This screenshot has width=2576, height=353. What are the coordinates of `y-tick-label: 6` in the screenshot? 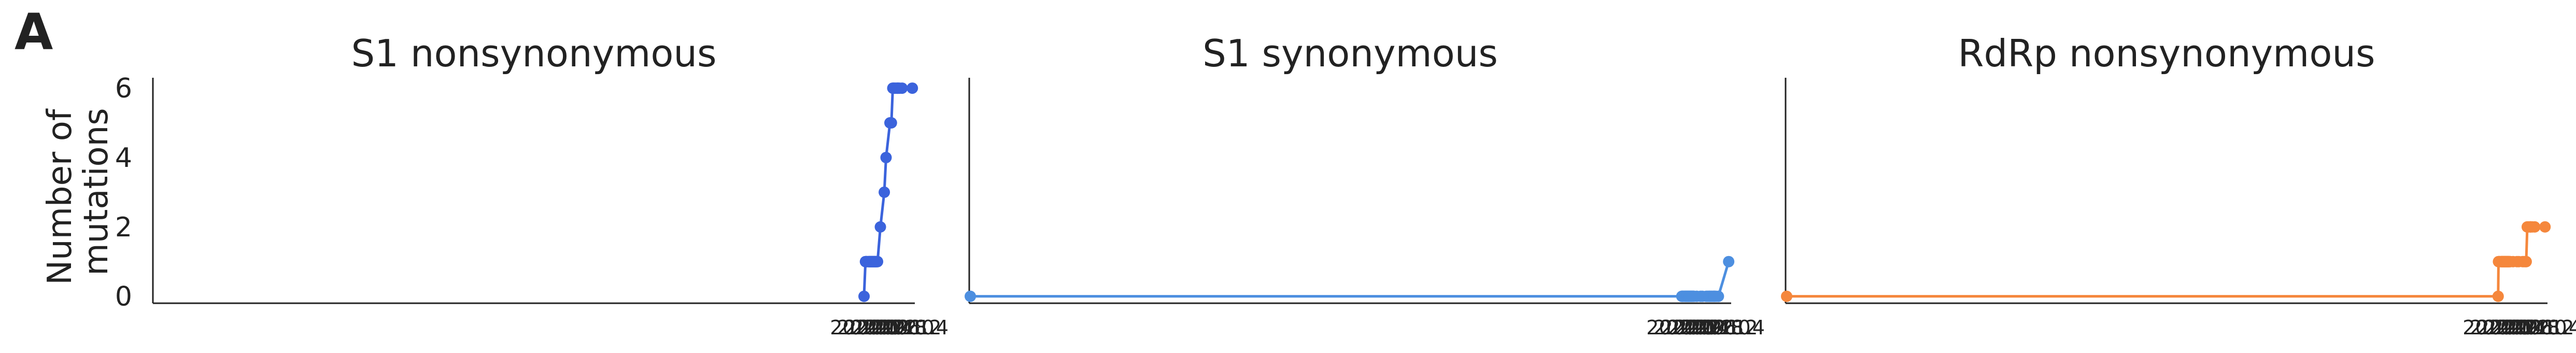 It's located at (123, 88).